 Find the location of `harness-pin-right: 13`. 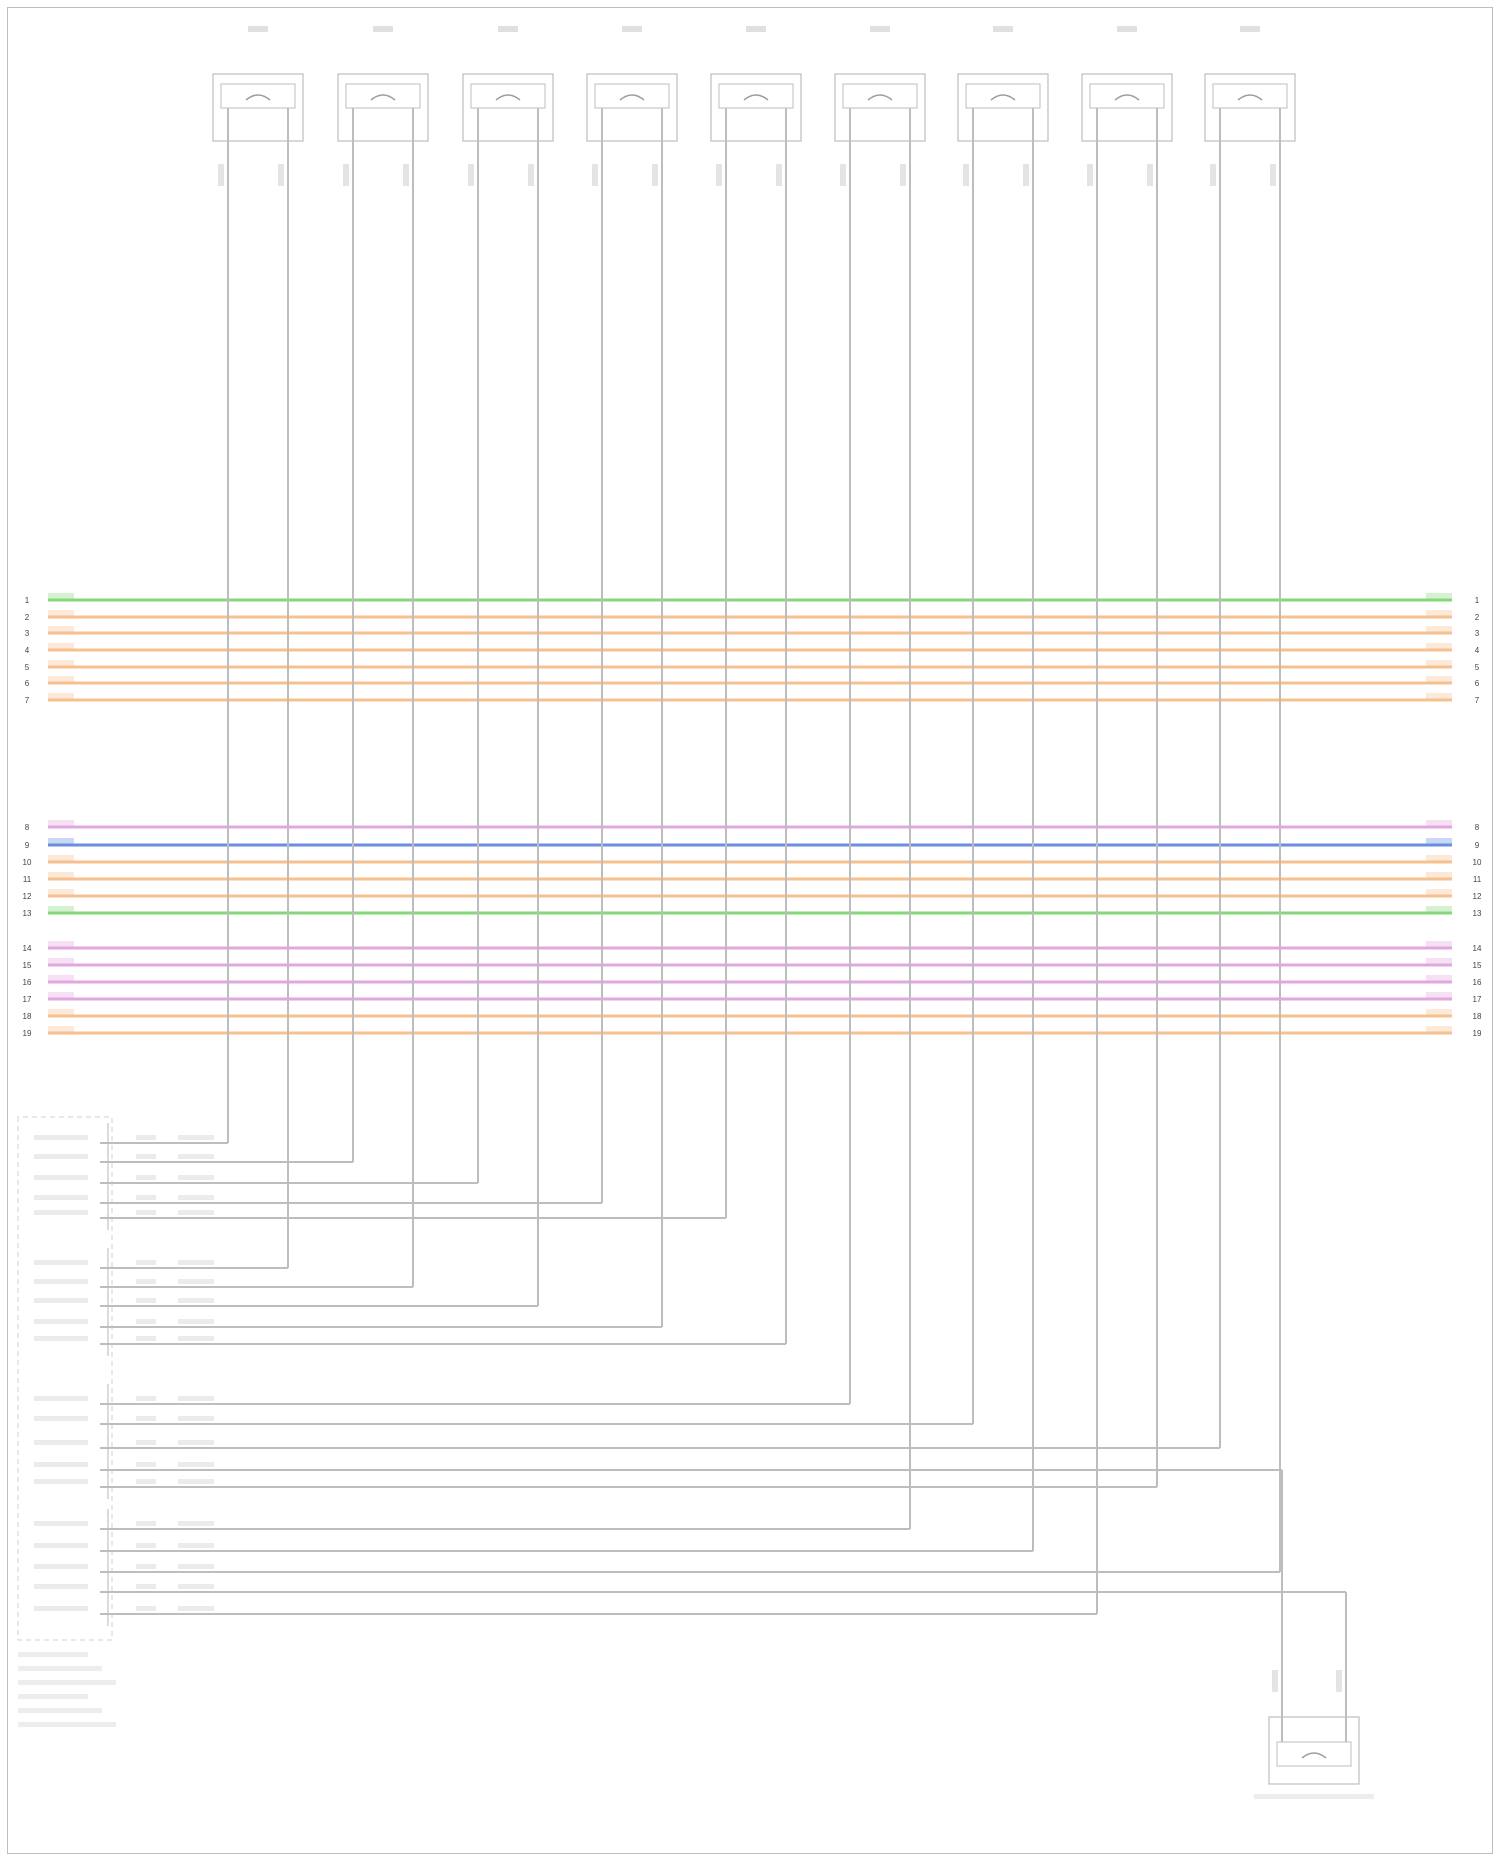

harness-pin-right: 13 is located at coordinates (1477, 913).